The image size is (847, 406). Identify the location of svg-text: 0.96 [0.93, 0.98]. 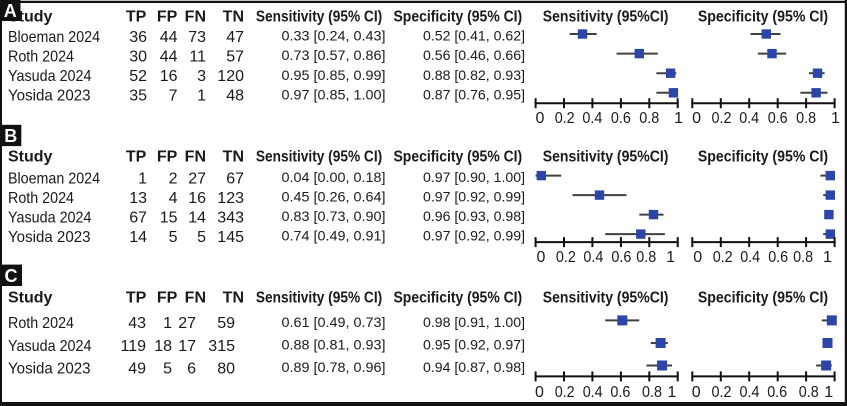
(474, 216).